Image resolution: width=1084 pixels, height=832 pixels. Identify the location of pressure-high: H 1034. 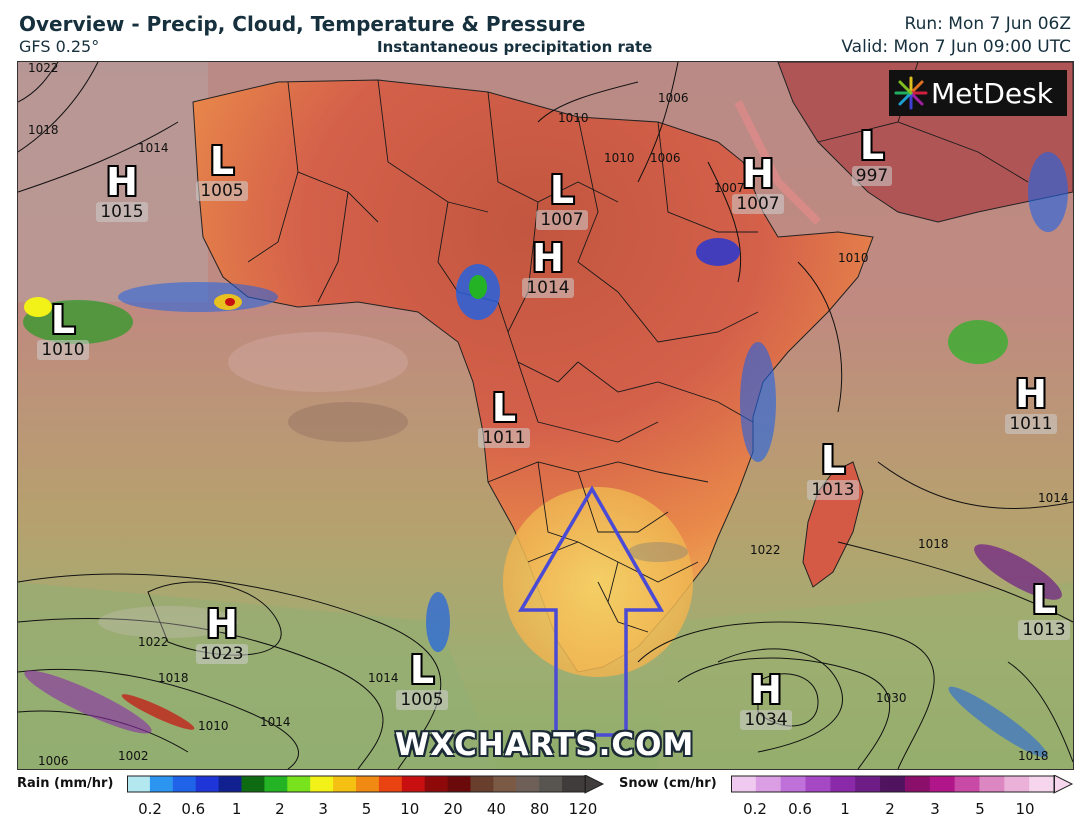
(766, 700).